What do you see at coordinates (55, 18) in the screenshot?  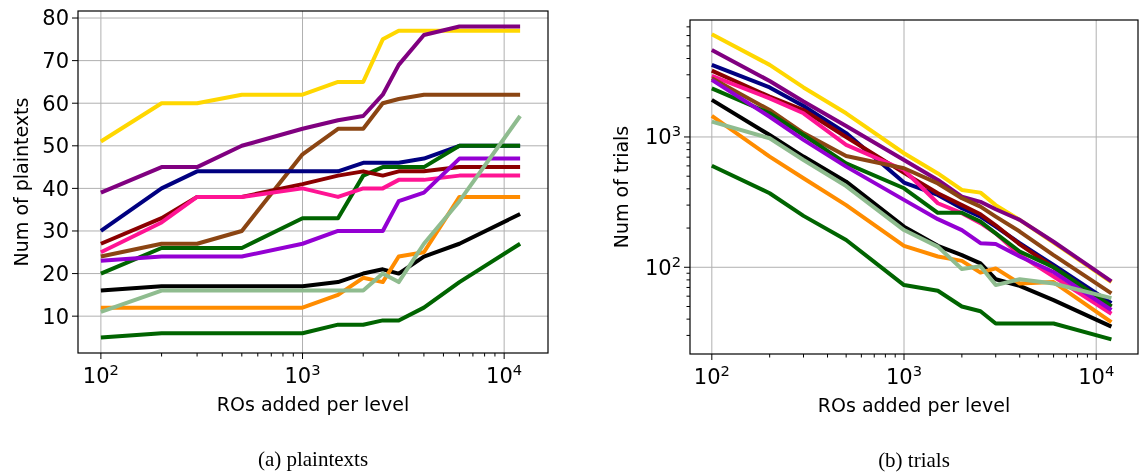 I see `y-tick-label: 80` at bounding box center [55, 18].